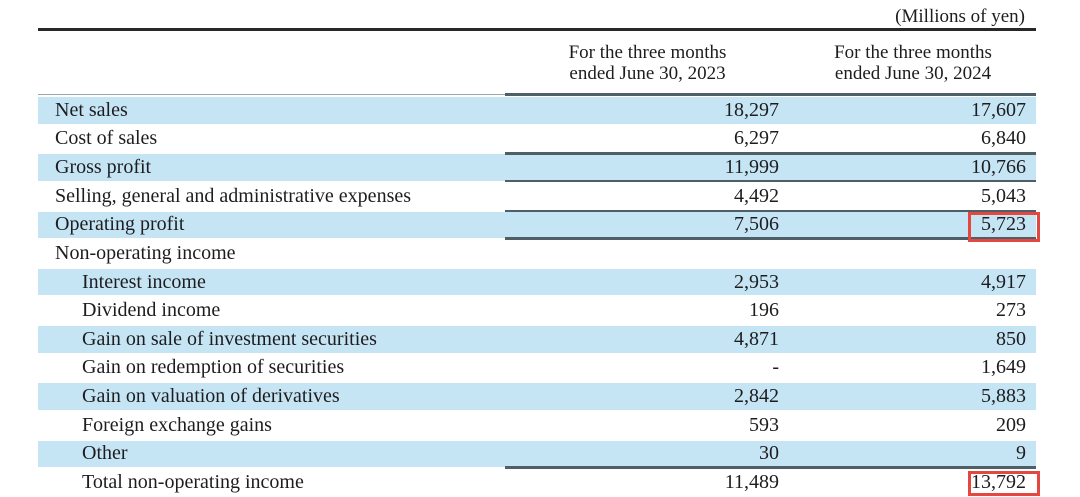  What do you see at coordinates (764, 424) in the screenshot?
I see `value-2023: 593` at bounding box center [764, 424].